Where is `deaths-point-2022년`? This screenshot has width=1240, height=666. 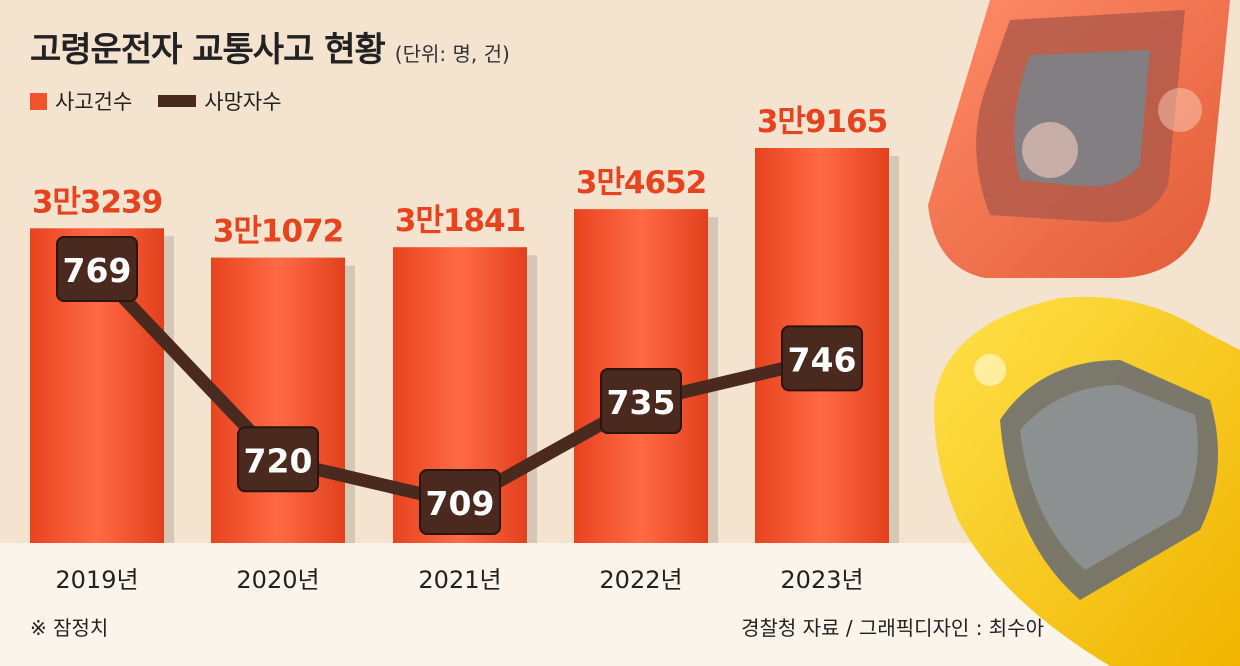
deaths-point-2022년 is located at coordinates (641, 401).